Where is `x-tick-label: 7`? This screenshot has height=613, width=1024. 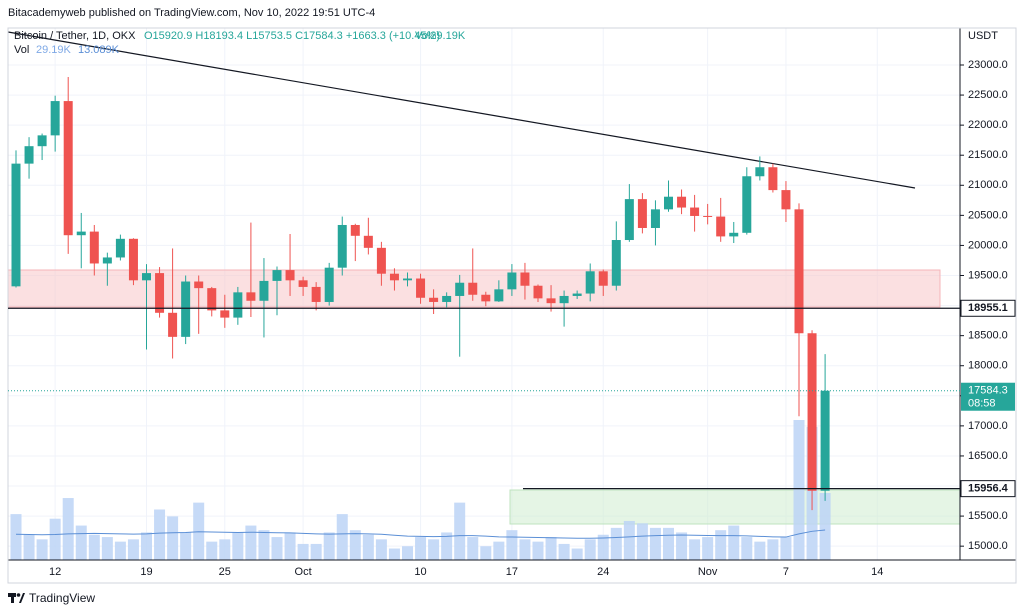
x-tick-label: 7 is located at coordinates (786, 572).